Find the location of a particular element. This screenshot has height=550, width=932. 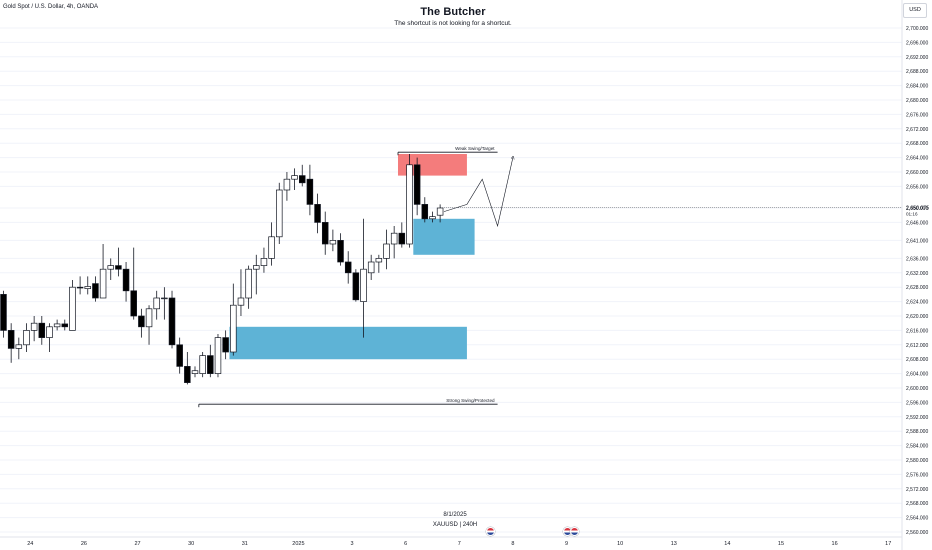

time-tick-label: 15 is located at coordinates (781, 544).